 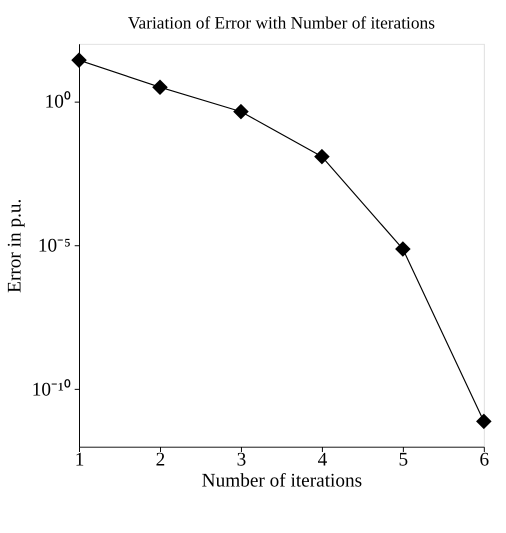 I want to click on y-axis-title: Error in p.u., so click(x=15, y=245).